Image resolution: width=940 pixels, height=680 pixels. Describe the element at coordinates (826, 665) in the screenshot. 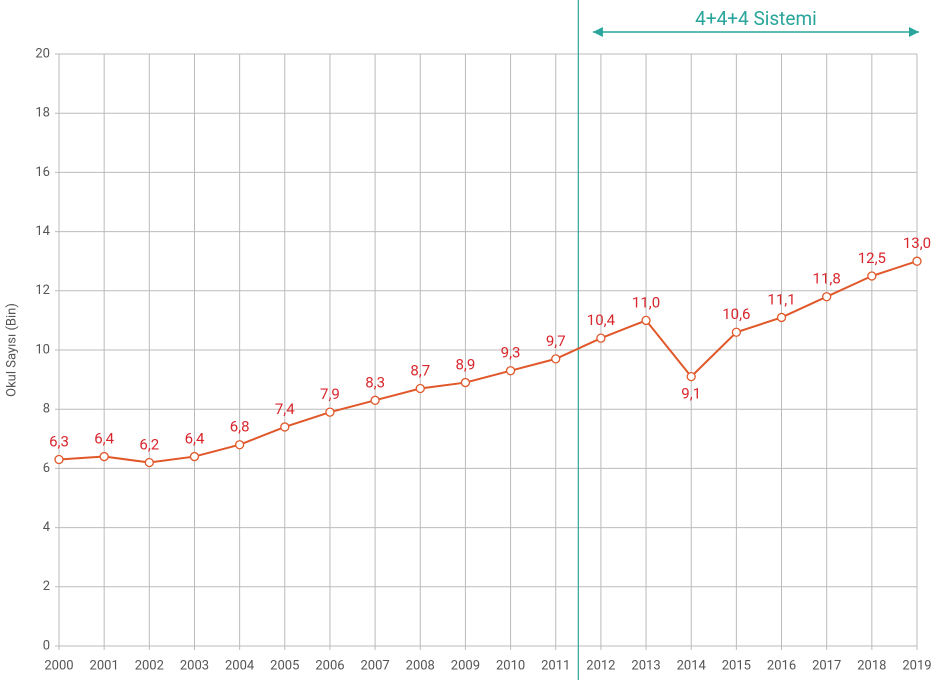

I see `x-tick-label: 2017` at that location.